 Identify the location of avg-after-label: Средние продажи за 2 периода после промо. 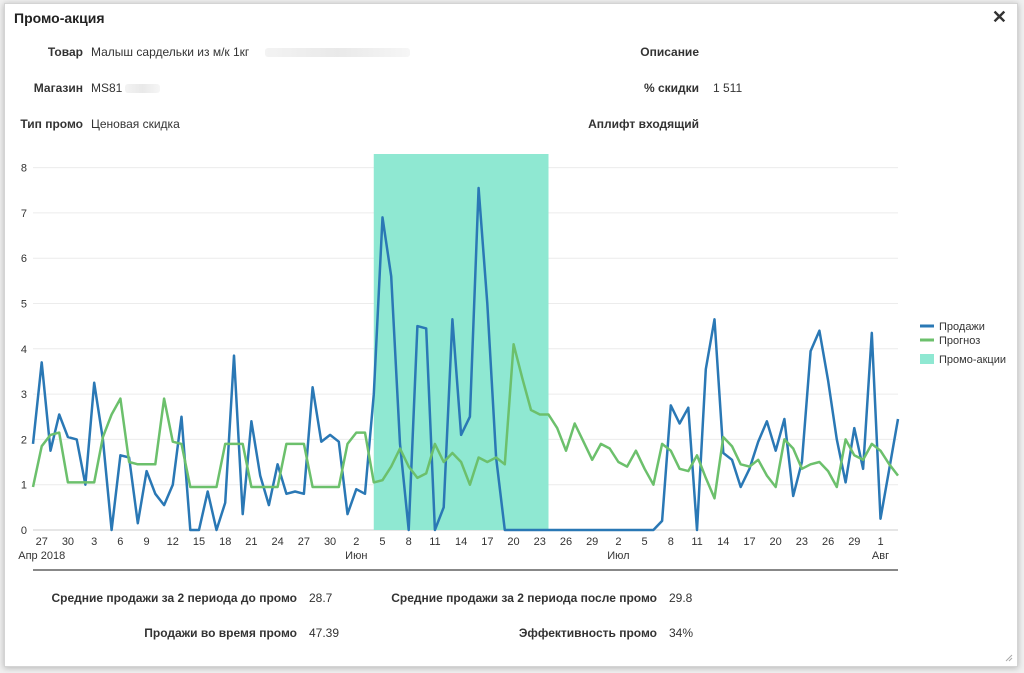
(524, 598).